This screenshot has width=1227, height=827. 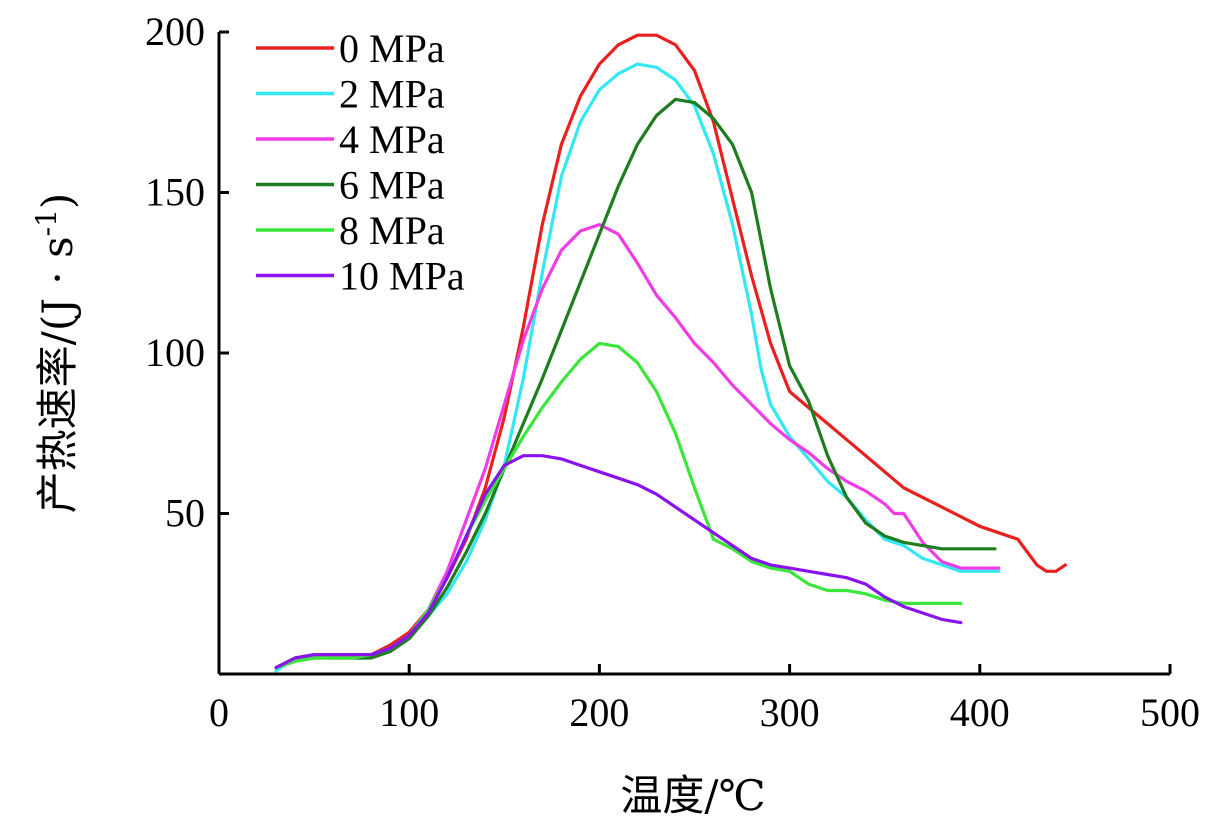 What do you see at coordinates (185, 513) in the screenshot?
I see `y-tick-label: 50` at bounding box center [185, 513].